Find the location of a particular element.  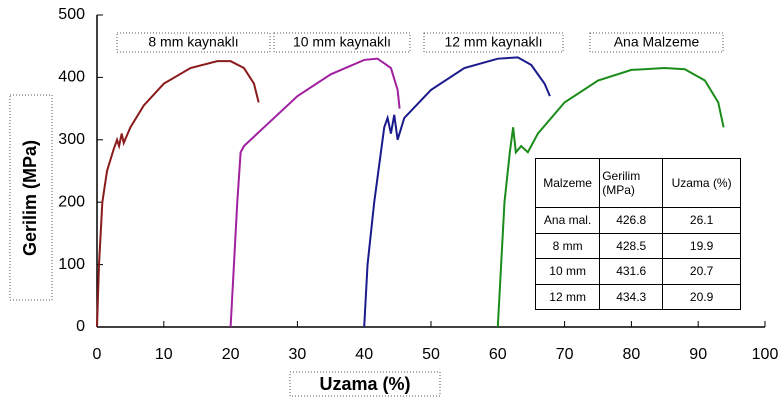

table-cell: 428.5 is located at coordinates (631, 246).